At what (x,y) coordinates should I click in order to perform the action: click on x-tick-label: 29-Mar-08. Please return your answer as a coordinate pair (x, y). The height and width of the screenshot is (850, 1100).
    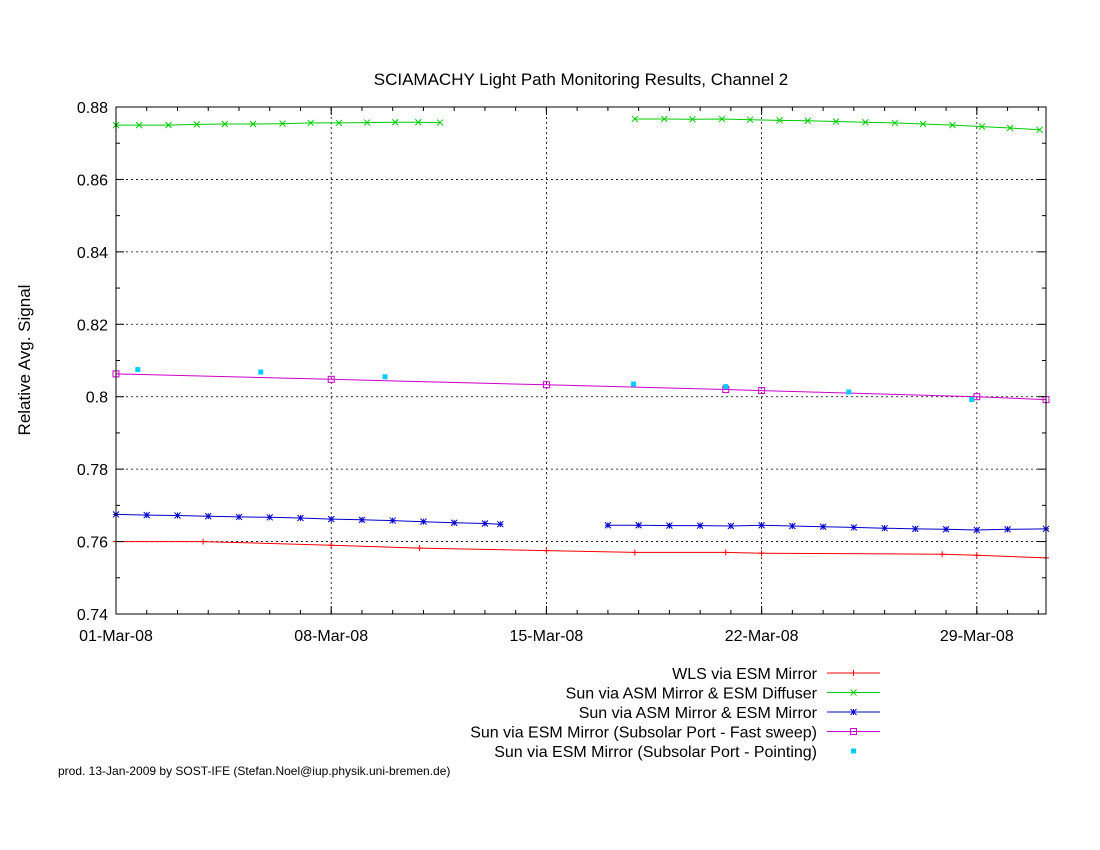
    Looking at the image, I should click on (977, 636).